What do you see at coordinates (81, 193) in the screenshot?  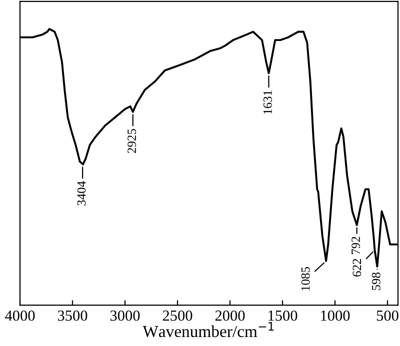 I see `annotation: 3404` at bounding box center [81, 193].